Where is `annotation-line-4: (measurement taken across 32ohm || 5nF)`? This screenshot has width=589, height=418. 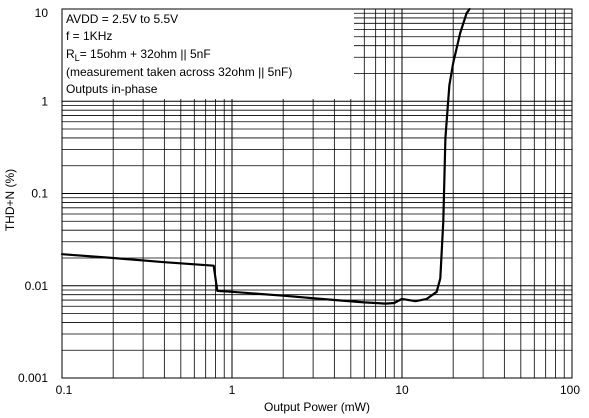 annotation-line-4: (measurement taken across 32ohm || 5nF) is located at coordinates (179, 72).